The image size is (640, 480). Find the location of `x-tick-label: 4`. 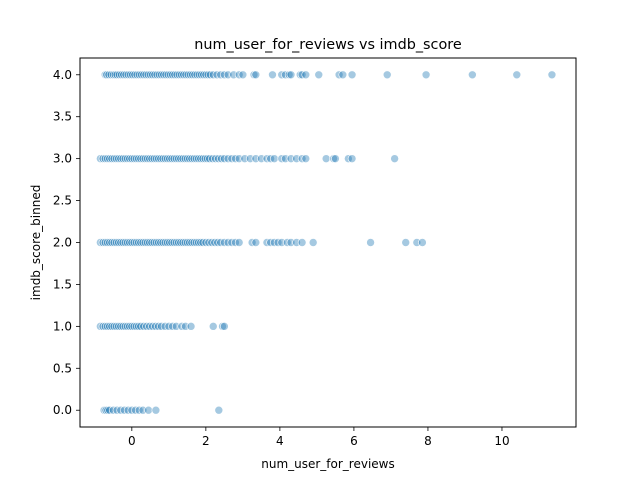

x-tick-label: 4 is located at coordinates (280, 441).